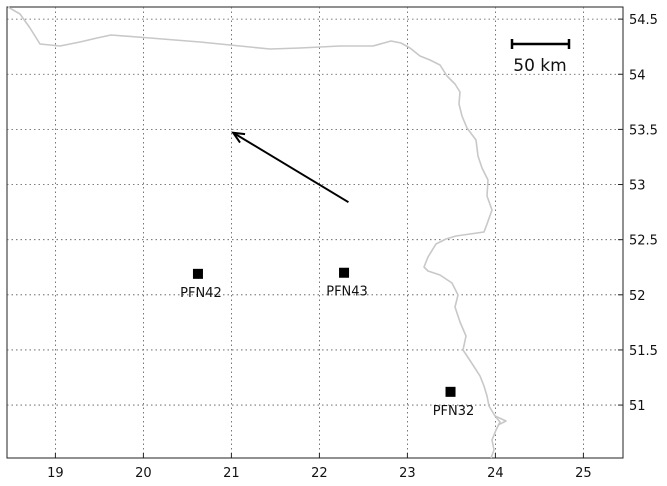  What do you see at coordinates (347, 292) in the screenshot?
I see `station-label-pfn43: PFN43` at bounding box center [347, 292].